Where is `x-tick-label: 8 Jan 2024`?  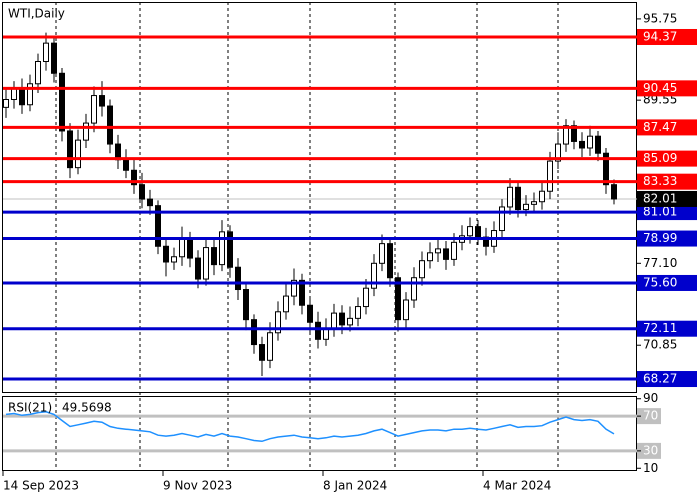 x-tick-label: 8 Jan 2024 is located at coordinates (355, 486).